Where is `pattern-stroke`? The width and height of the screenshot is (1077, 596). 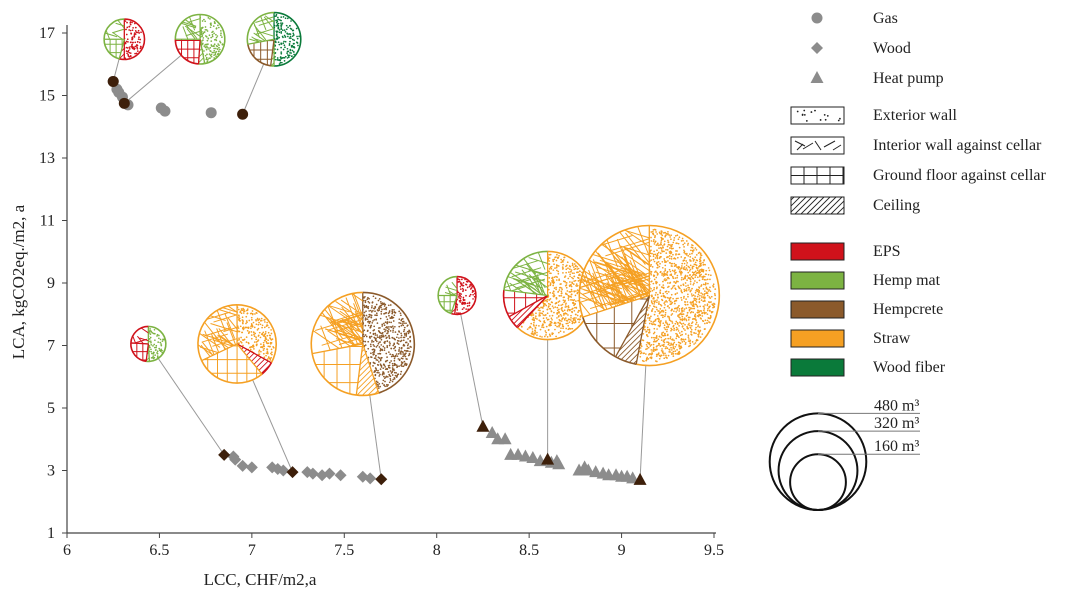 pattern-stroke is located at coordinates (818, 145).